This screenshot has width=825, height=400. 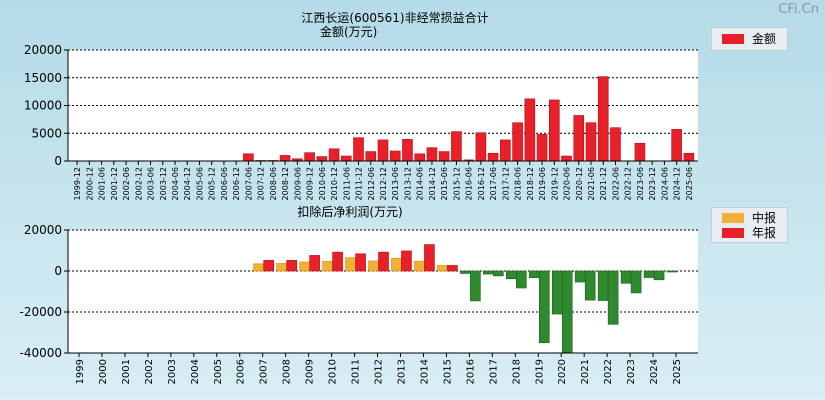 I want to click on x-tick-label: 2020-12, so click(x=579, y=183).